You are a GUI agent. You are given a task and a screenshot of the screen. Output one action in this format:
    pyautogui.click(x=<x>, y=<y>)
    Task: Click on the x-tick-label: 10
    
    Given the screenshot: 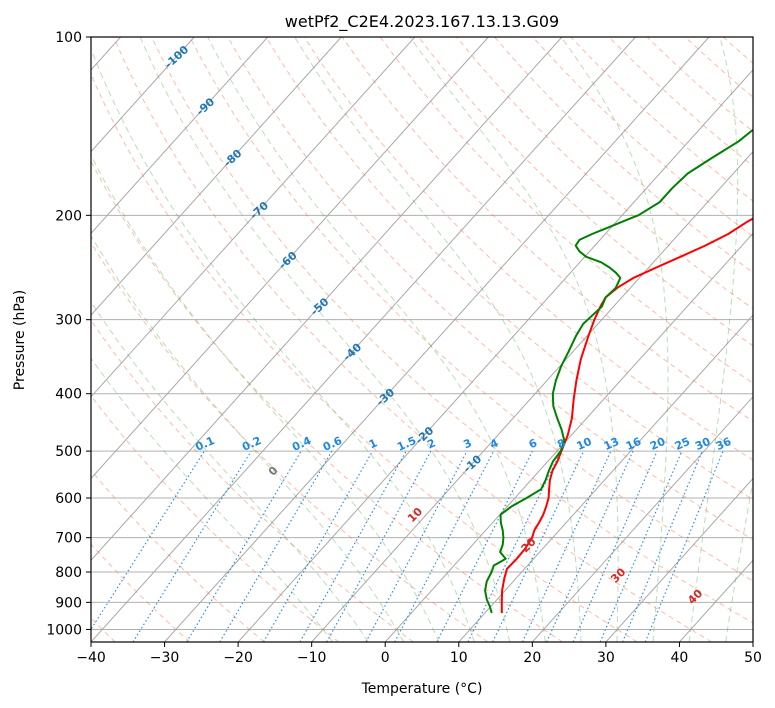 What is the action you would take?
    pyautogui.click(x=459, y=658)
    